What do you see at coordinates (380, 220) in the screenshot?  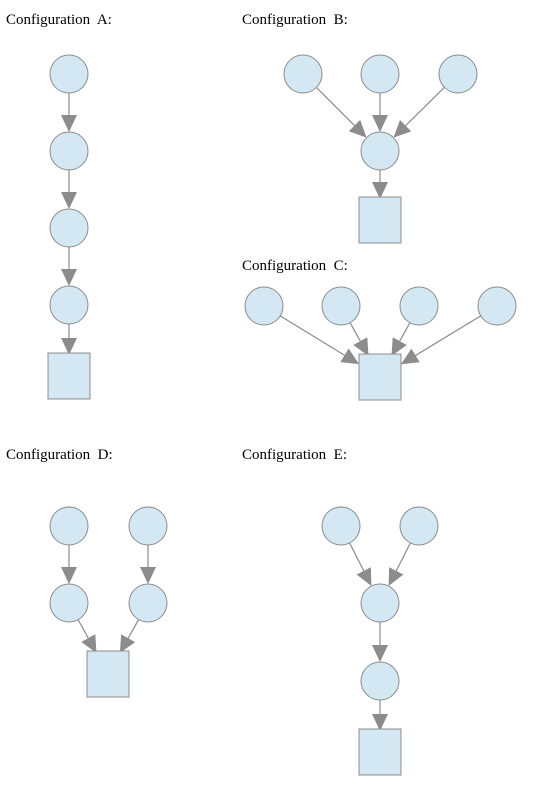 I see `config-b-square-node` at bounding box center [380, 220].